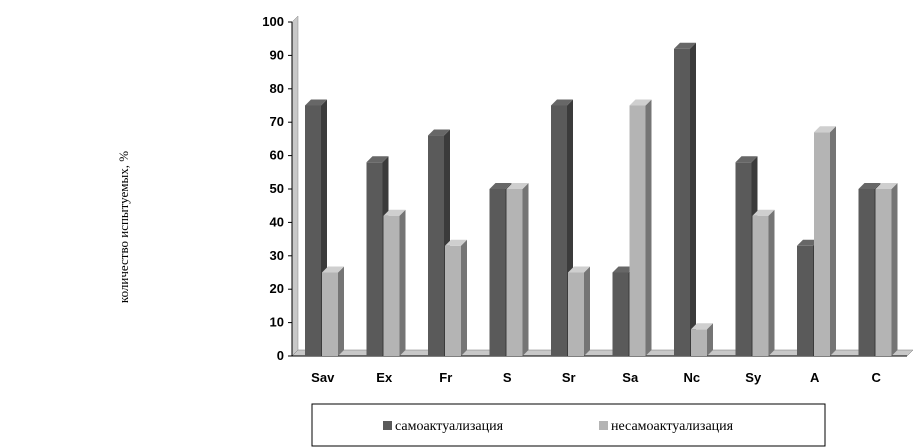 This screenshot has height=447, width=913. Describe the element at coordinates (672, 426) in the screenshot. I see `legend-label-series-2: несамоактуализация` at that location.